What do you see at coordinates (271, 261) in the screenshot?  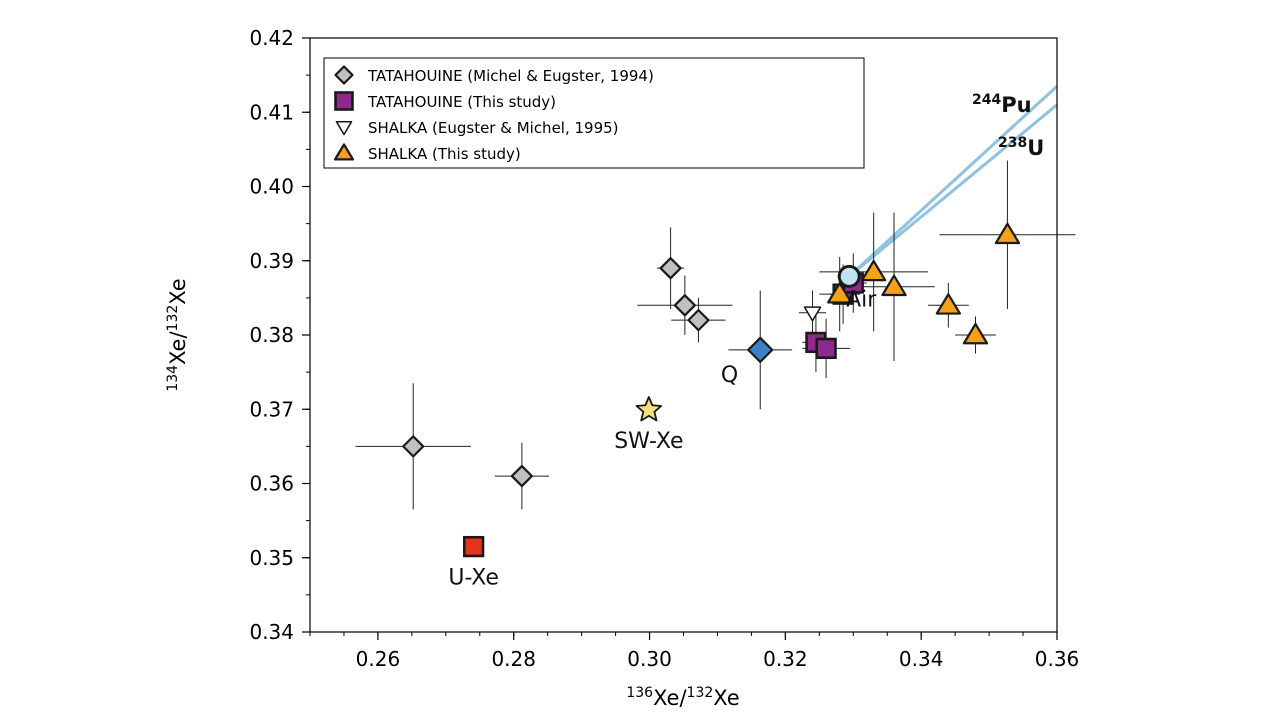 I see `y-tick-label-5: 0.39` at bounding box center [271, 261].